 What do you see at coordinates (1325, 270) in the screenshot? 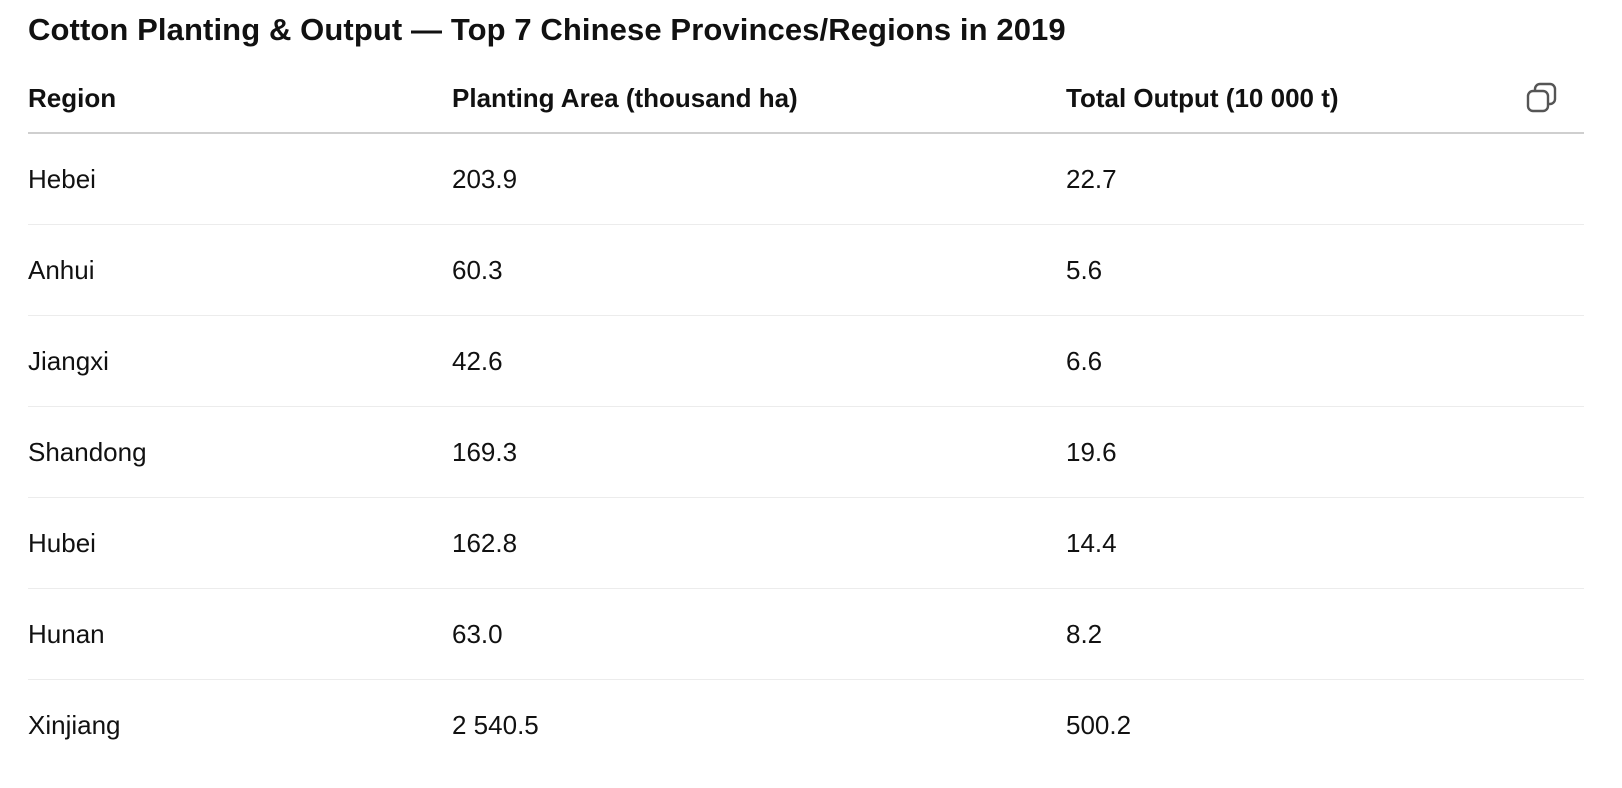
I see `cell-total-output: 5.6` at bounding box center [1325, 270].